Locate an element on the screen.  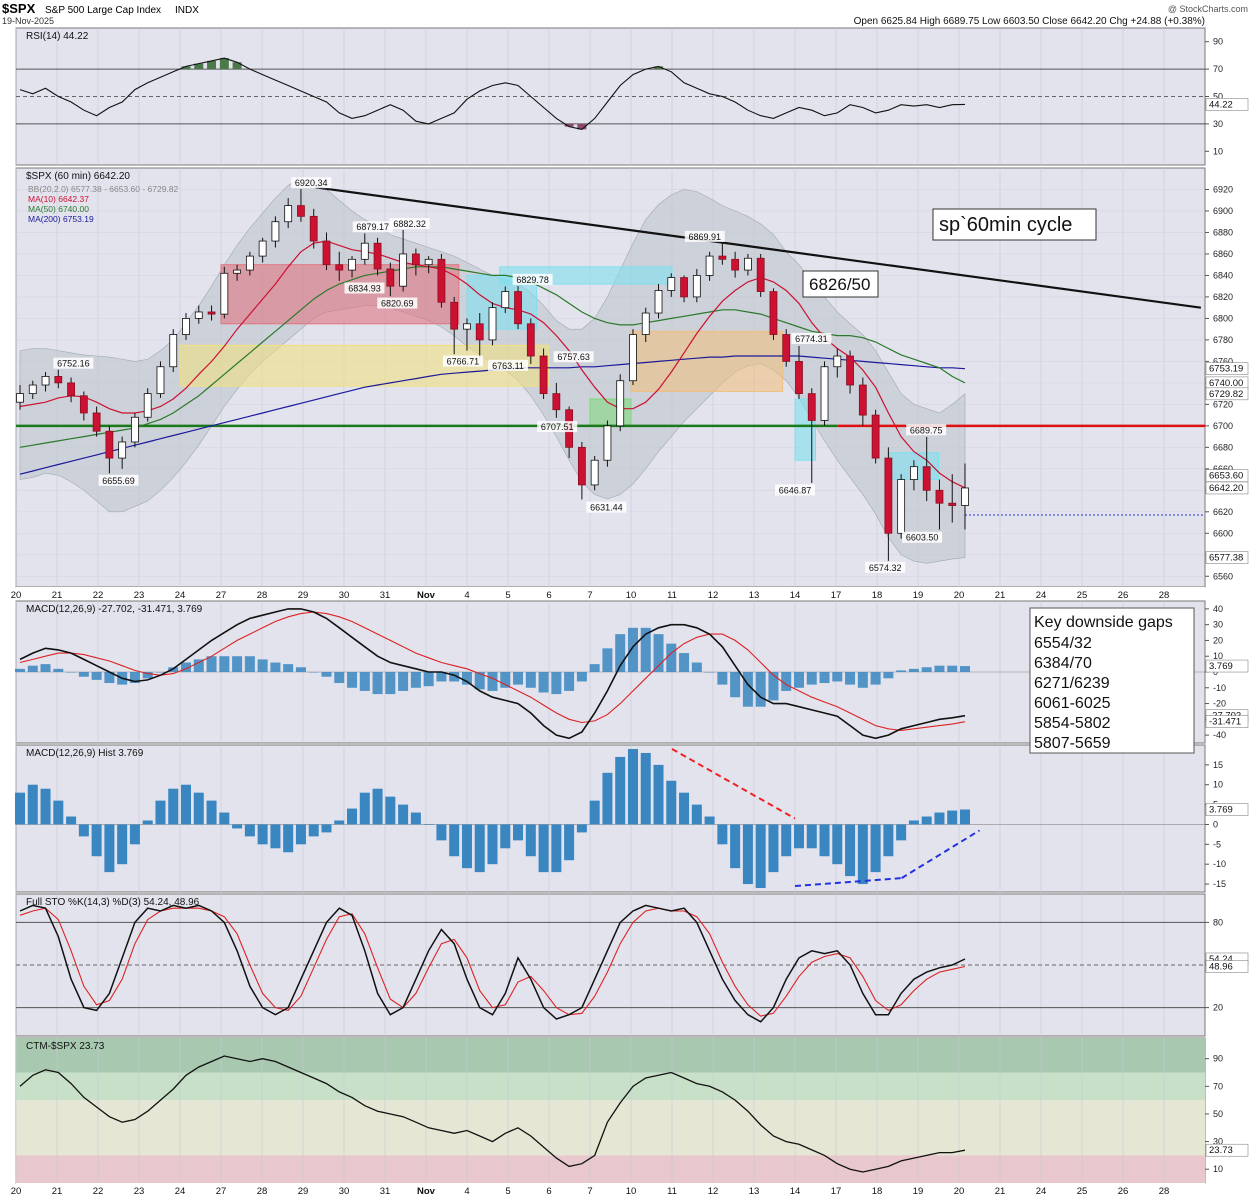
price-annotation: 6829.78 is located at coordinates (532, 280).